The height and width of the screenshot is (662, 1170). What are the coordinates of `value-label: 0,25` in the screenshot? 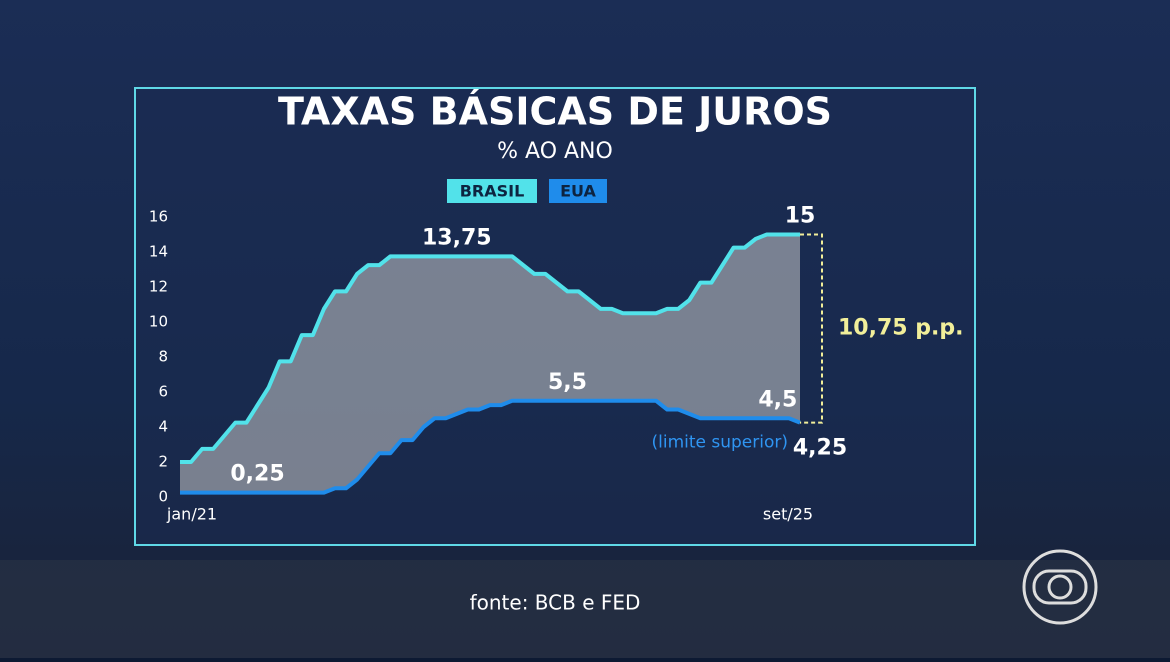 It's located at (257, 474).